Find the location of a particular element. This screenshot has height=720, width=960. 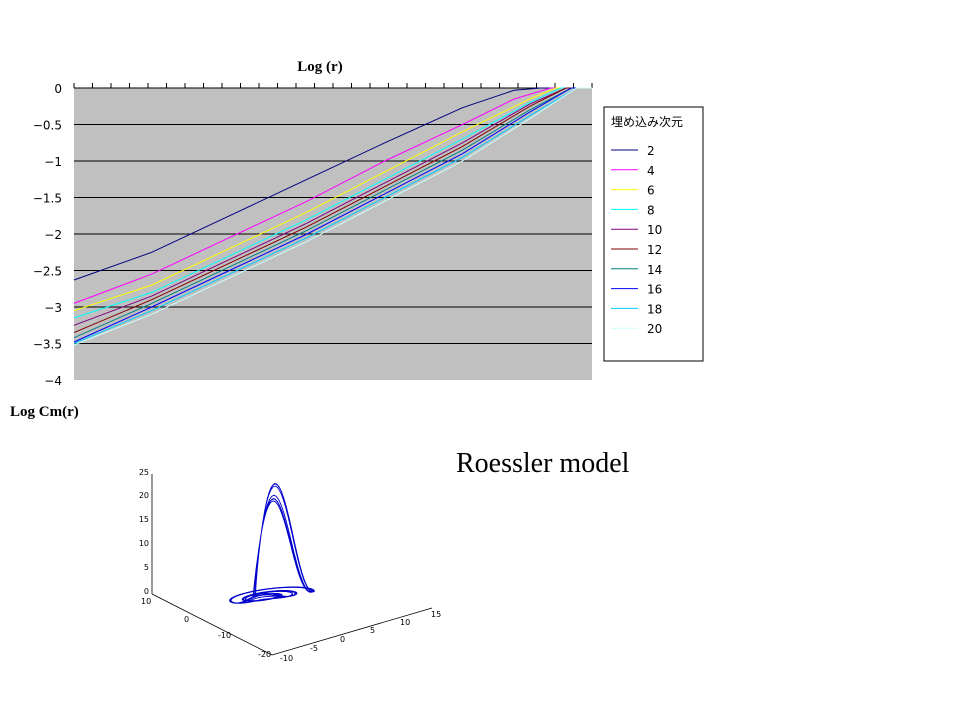

legend-label-8: 8 is located at coordinates (651, 210).